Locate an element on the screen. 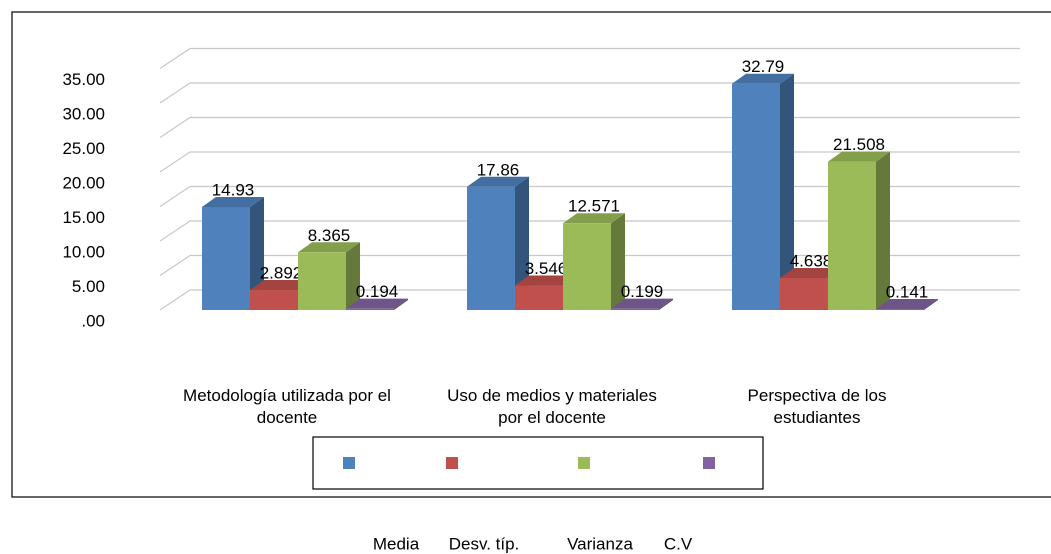 The width and height of the screenshot is (1051, 554). y-tick-label: .00 is located at coordinates (93, 320).